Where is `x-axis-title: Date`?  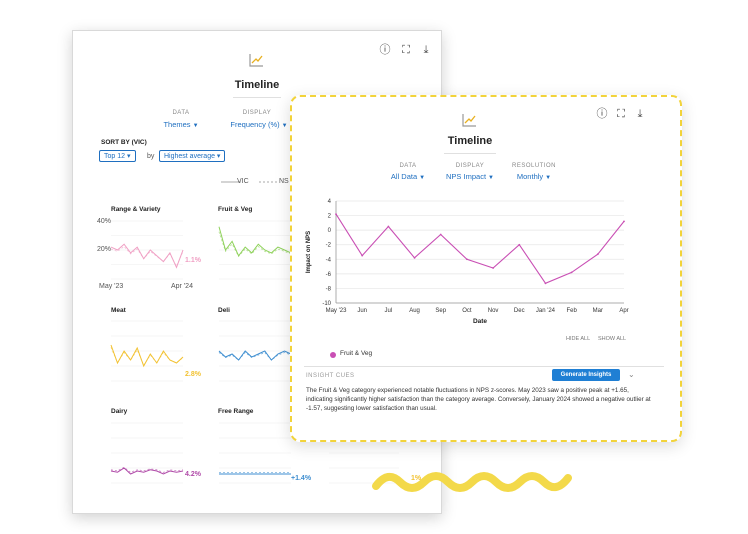
x-axis-title: Date is located at coordinates (480, 321).